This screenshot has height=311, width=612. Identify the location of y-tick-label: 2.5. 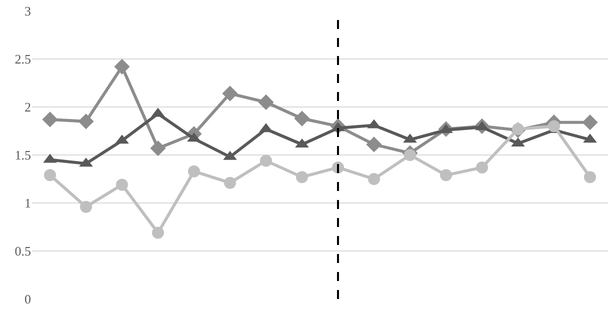
(22, 59).